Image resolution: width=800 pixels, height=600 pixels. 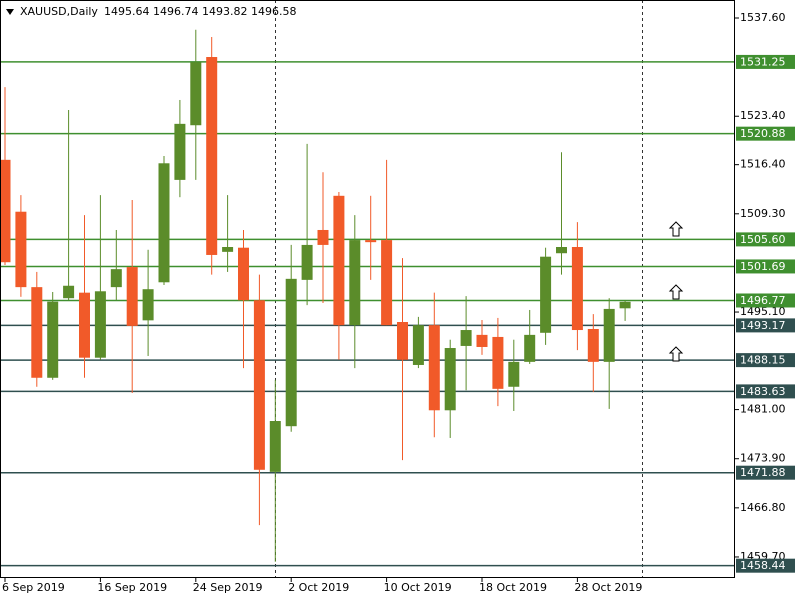 I want to click on y-tick-label: 1473.90, so click(x=763, y=458).